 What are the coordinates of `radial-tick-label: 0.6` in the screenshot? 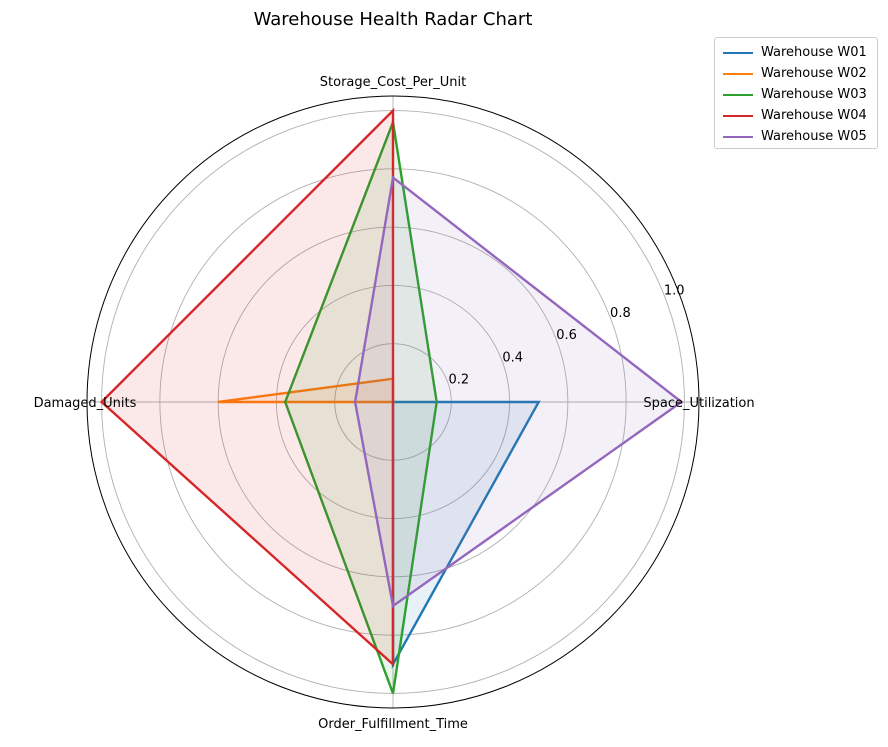 It's located at (566, 335).